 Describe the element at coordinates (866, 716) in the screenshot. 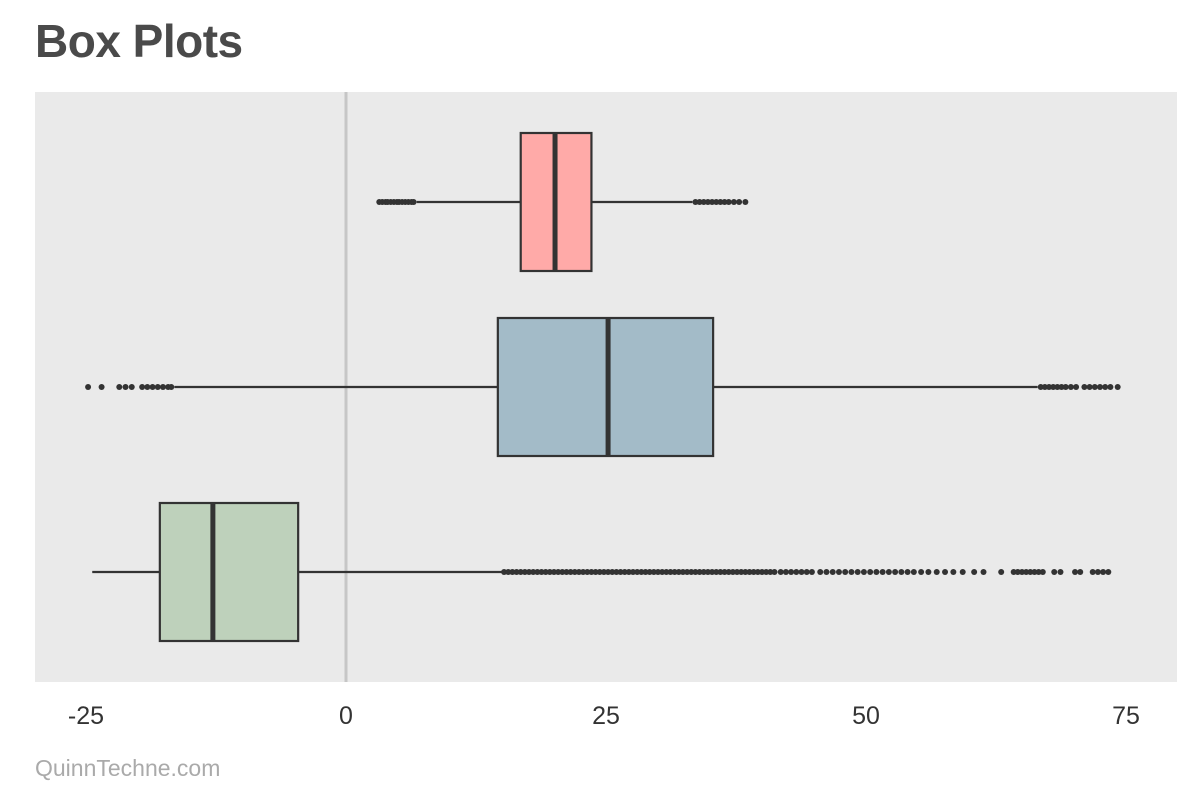

I see `x-tick-label: 50` at that location.